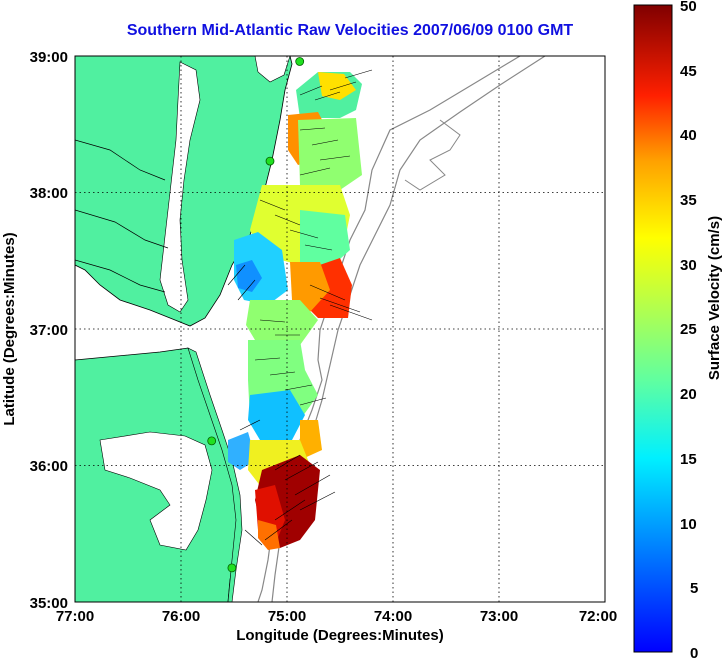 The height and width of the screenshot is (659, 724). Describe the element at coordinates (688, 71) in the screenshot. I see `colorbar-tick-label: 45` at that location.